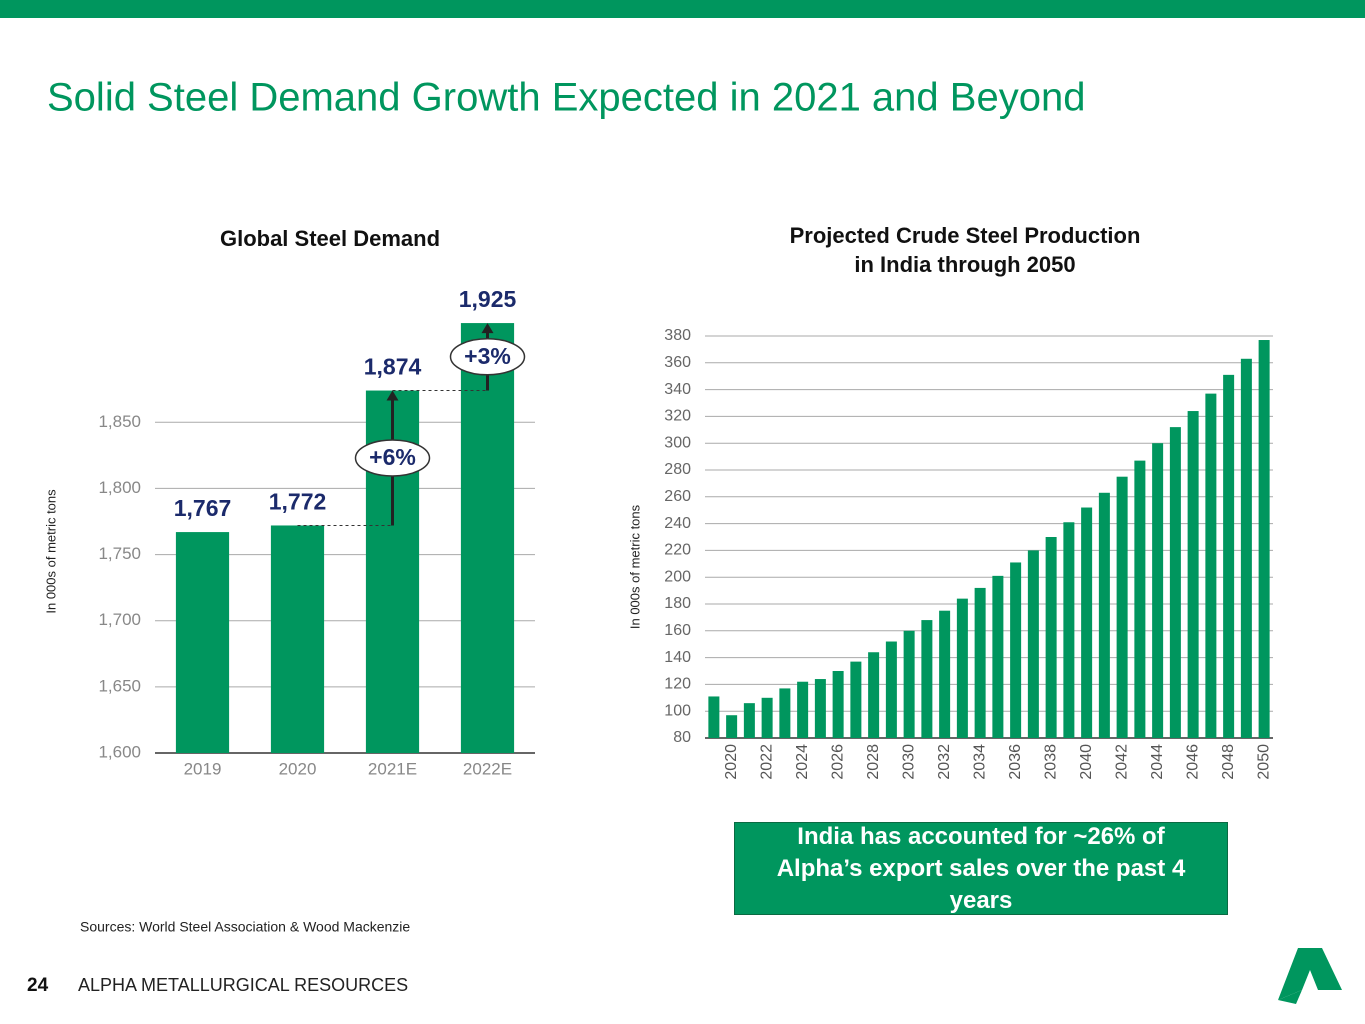 Image resolution: width=1365 pixels, height=1024 pixels. Describe the element at coordinates (802, 762) in the screenshot. I see `x-tick-label: 2024` at that location.